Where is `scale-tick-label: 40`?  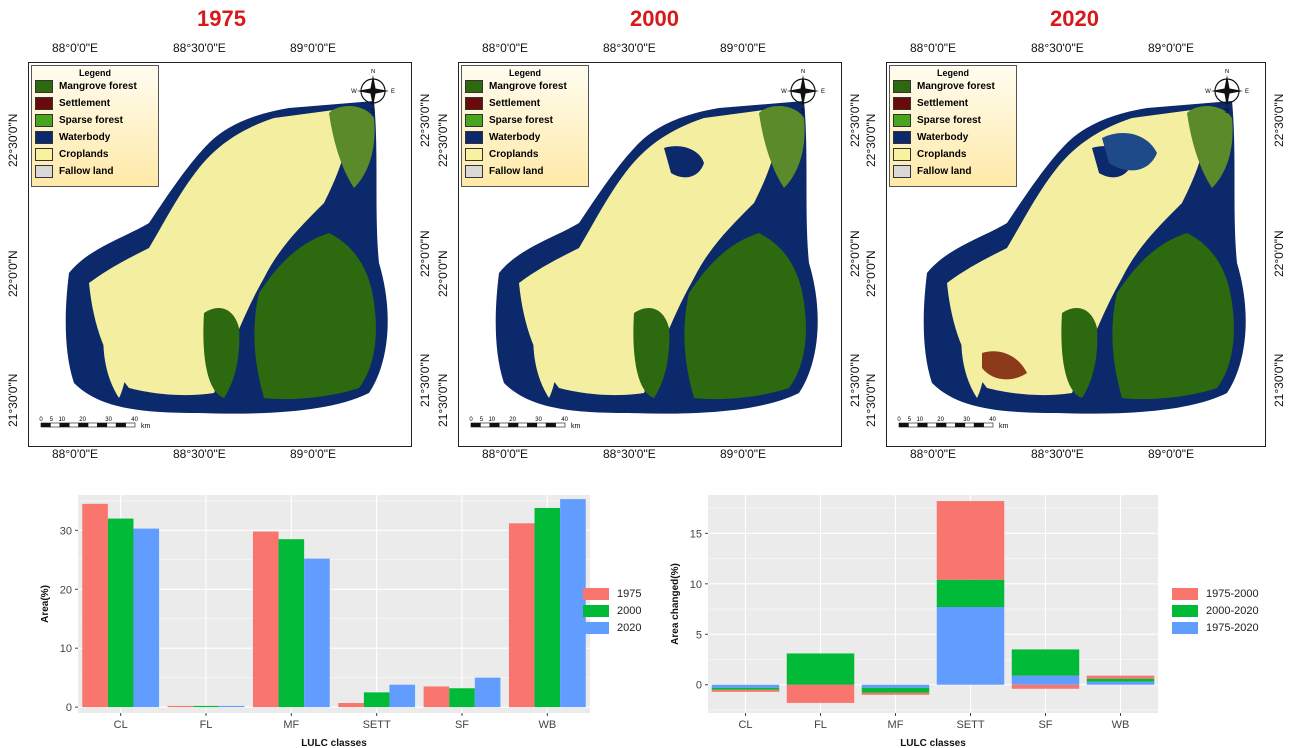
scale-tick-label: 40 is located at coordinates (992, 420).